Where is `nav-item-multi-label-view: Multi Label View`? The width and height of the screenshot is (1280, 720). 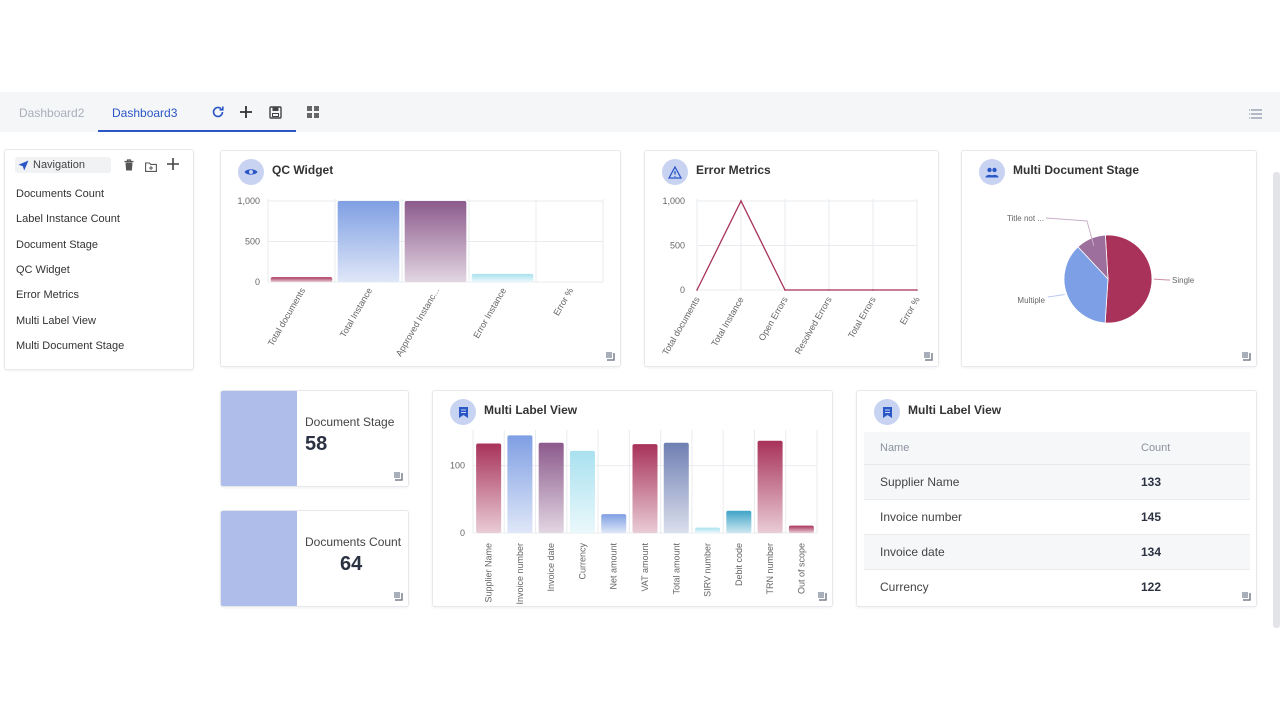
nav-item-multi-label-view: Multi Label View is located at coordinates (56, 321).